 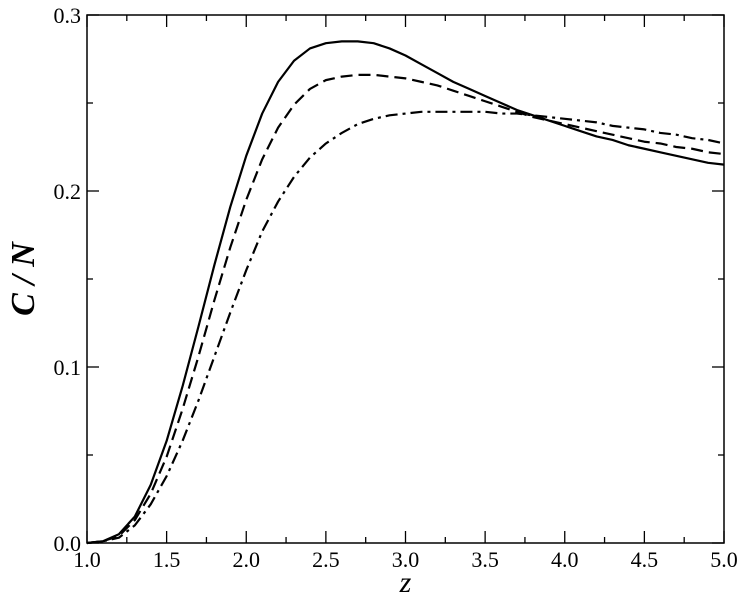 I want to click on x-tick-label: 2.0, so click(x=247, y=559).